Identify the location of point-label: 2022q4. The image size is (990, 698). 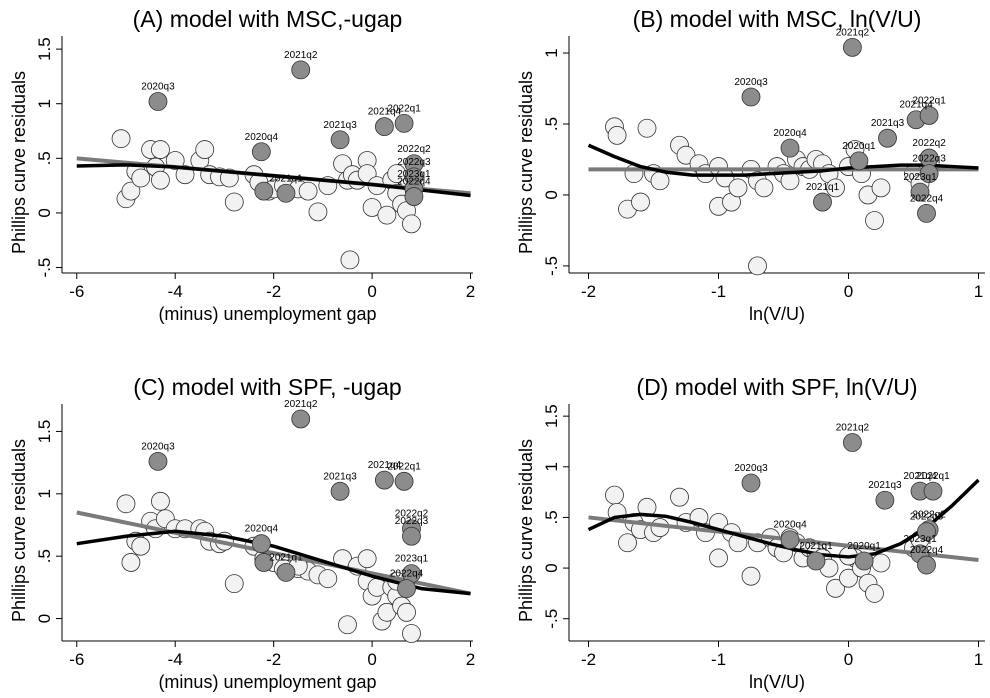
(407, 574).